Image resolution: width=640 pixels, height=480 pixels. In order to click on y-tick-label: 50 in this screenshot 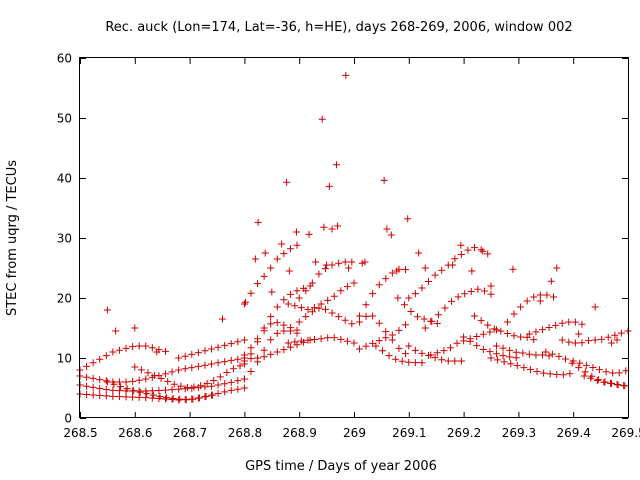, I will do `click(64, 119)`.